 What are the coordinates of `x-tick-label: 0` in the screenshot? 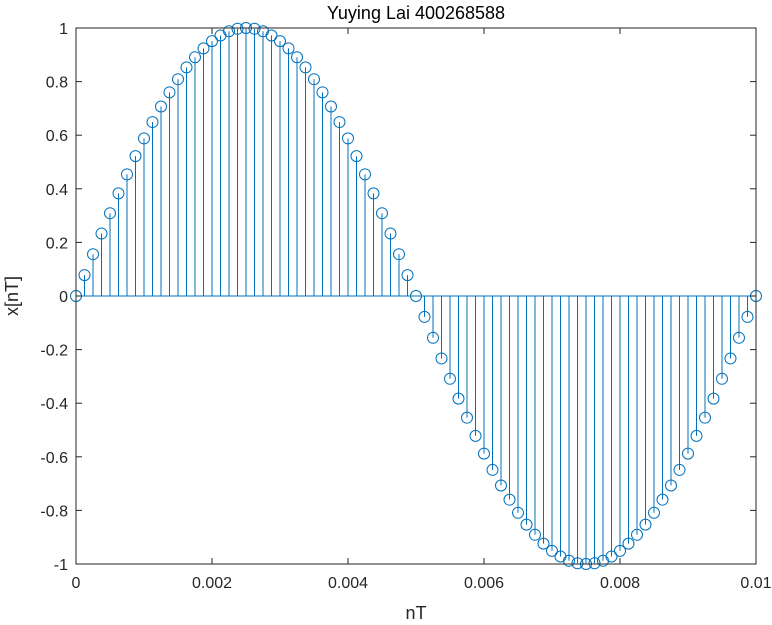 It's located at (76, 583).